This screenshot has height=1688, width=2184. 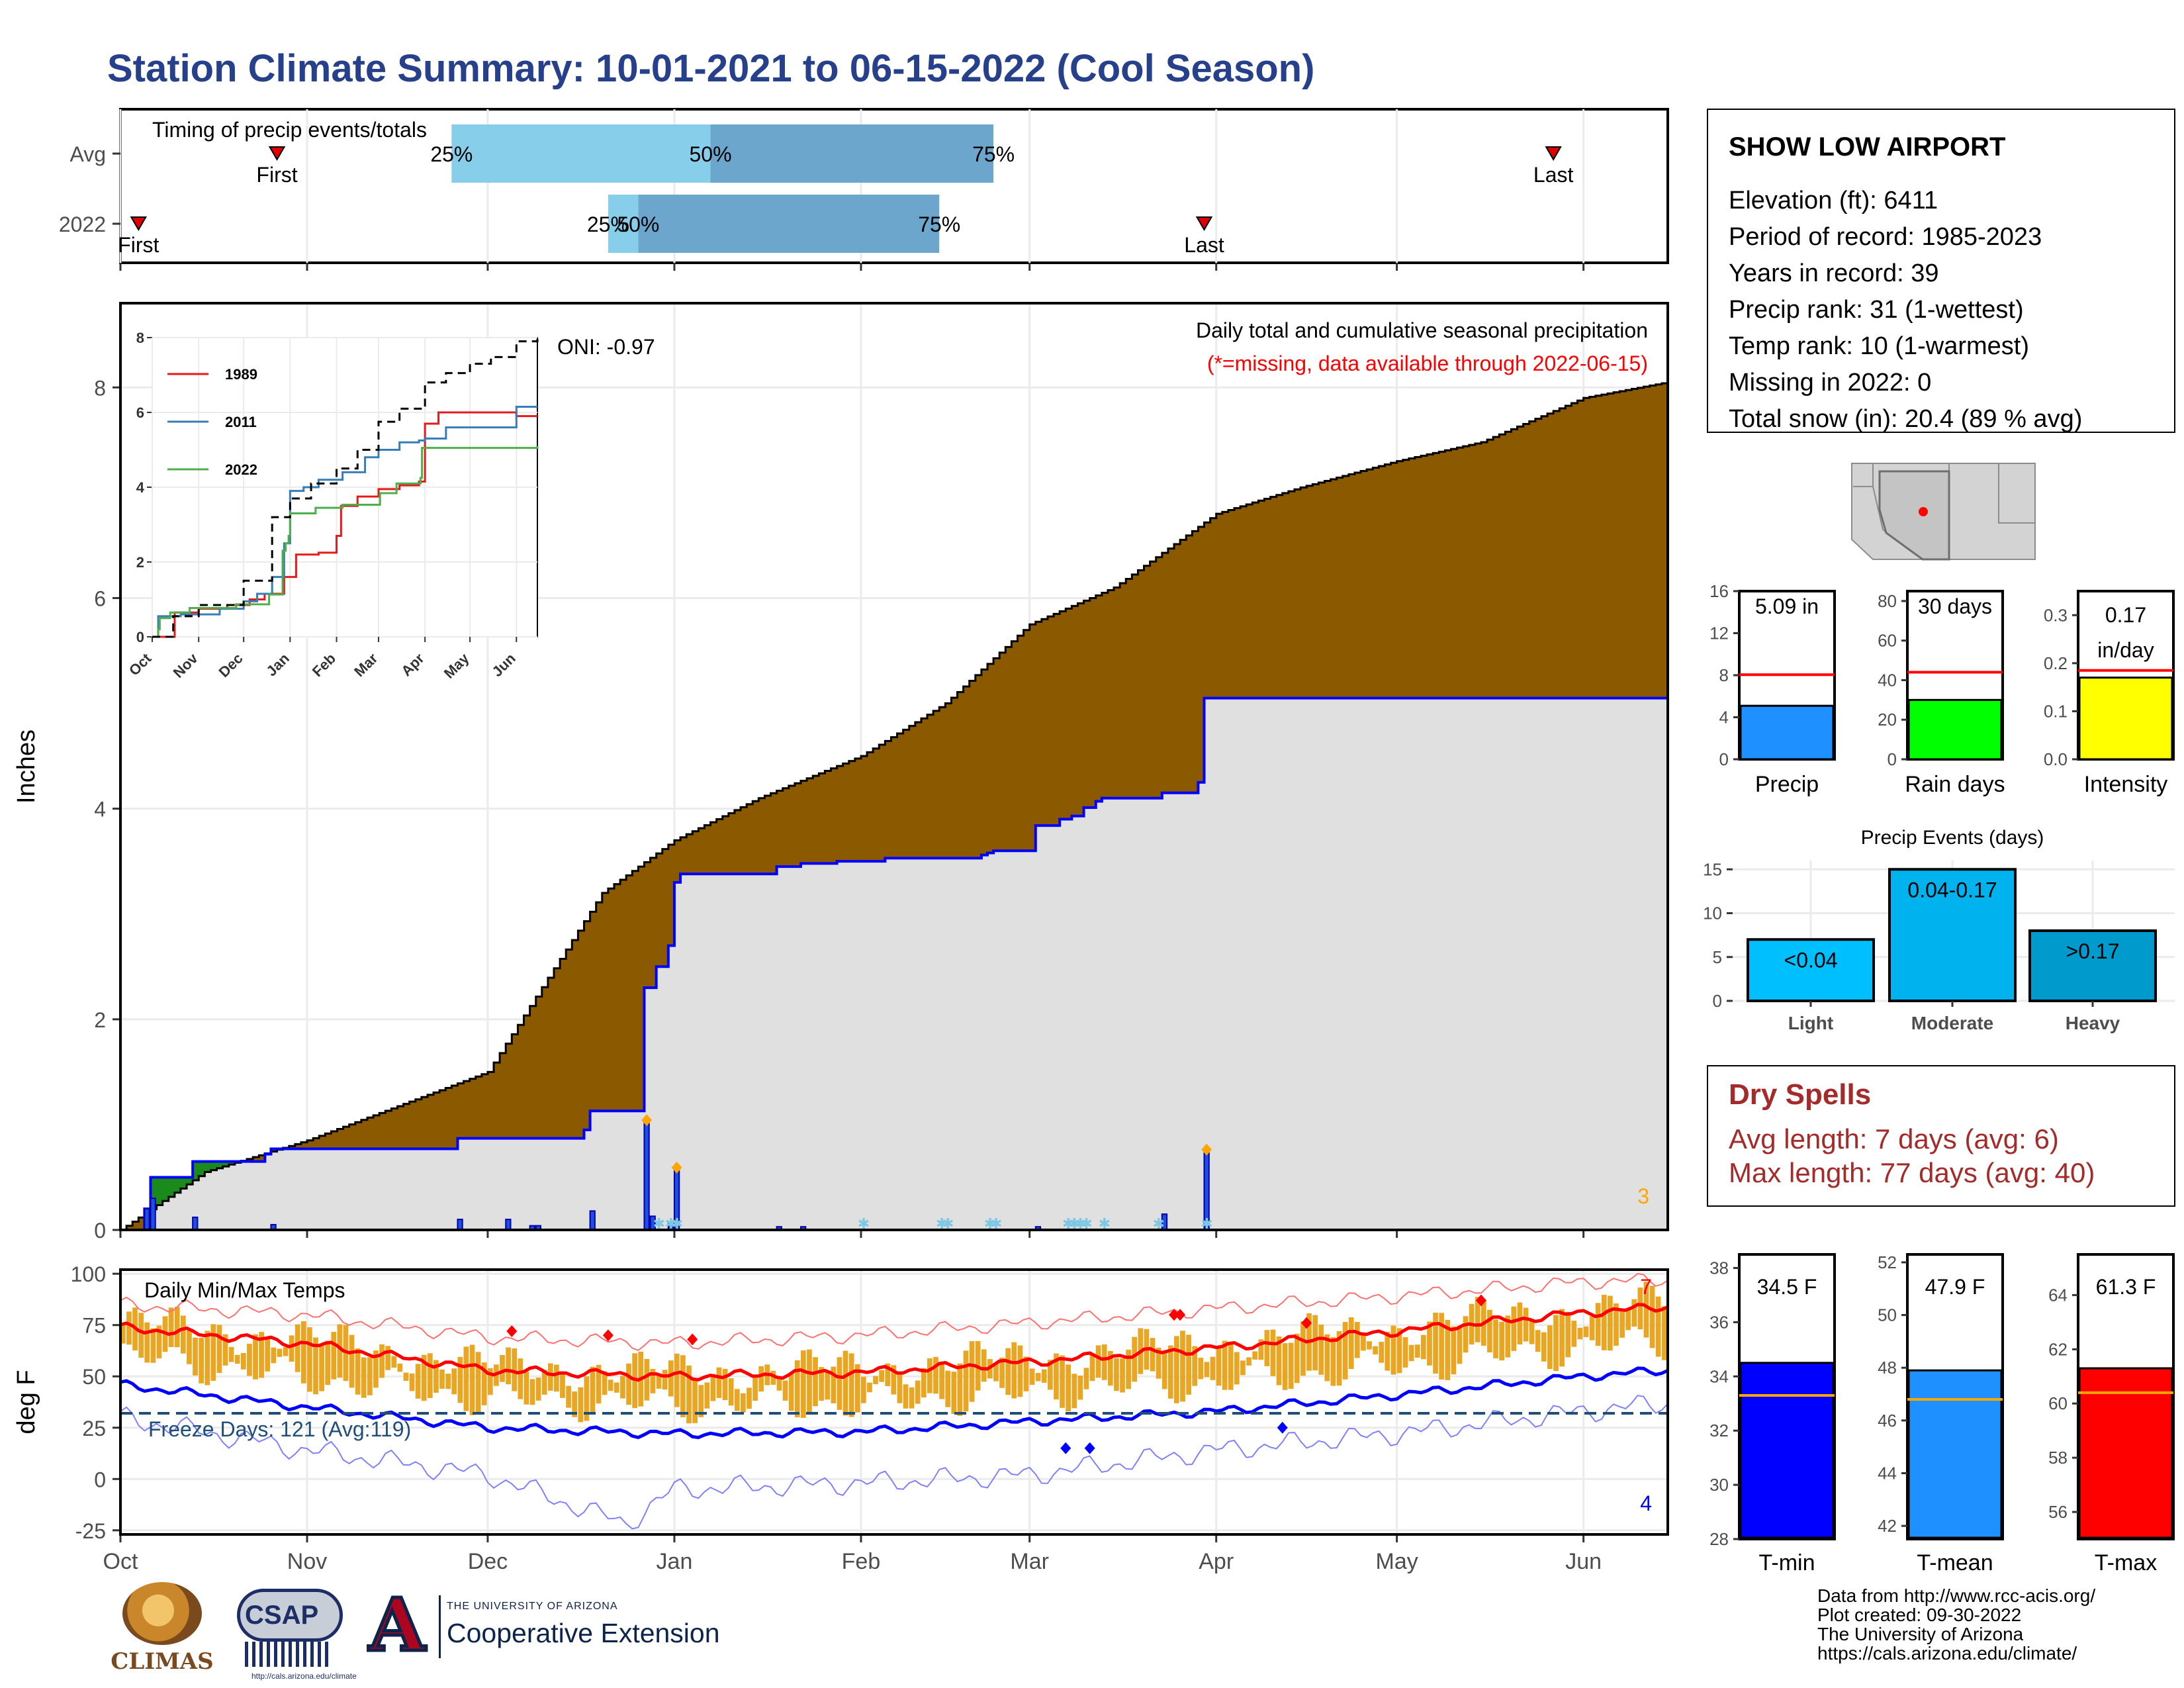 What do you see at coordinates (1646, 1503) in the screenshot?
I see `temps-count-bottom: 4` at bounding box center [1646, 1503].